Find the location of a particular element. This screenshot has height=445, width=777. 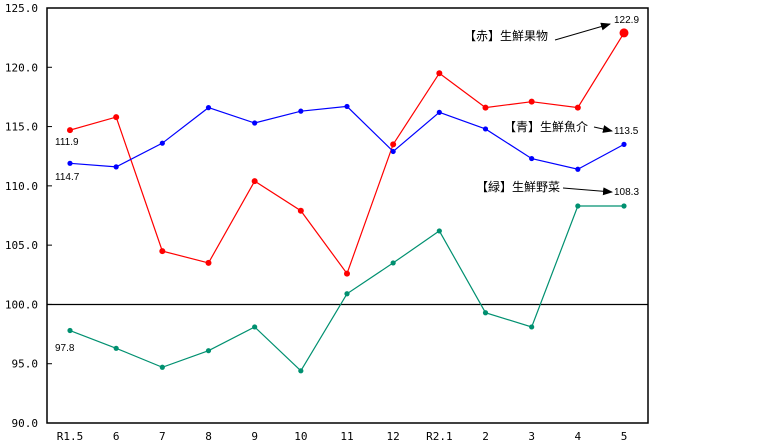

y-tick-label: 105.0 is located at coordinates (21, 245).